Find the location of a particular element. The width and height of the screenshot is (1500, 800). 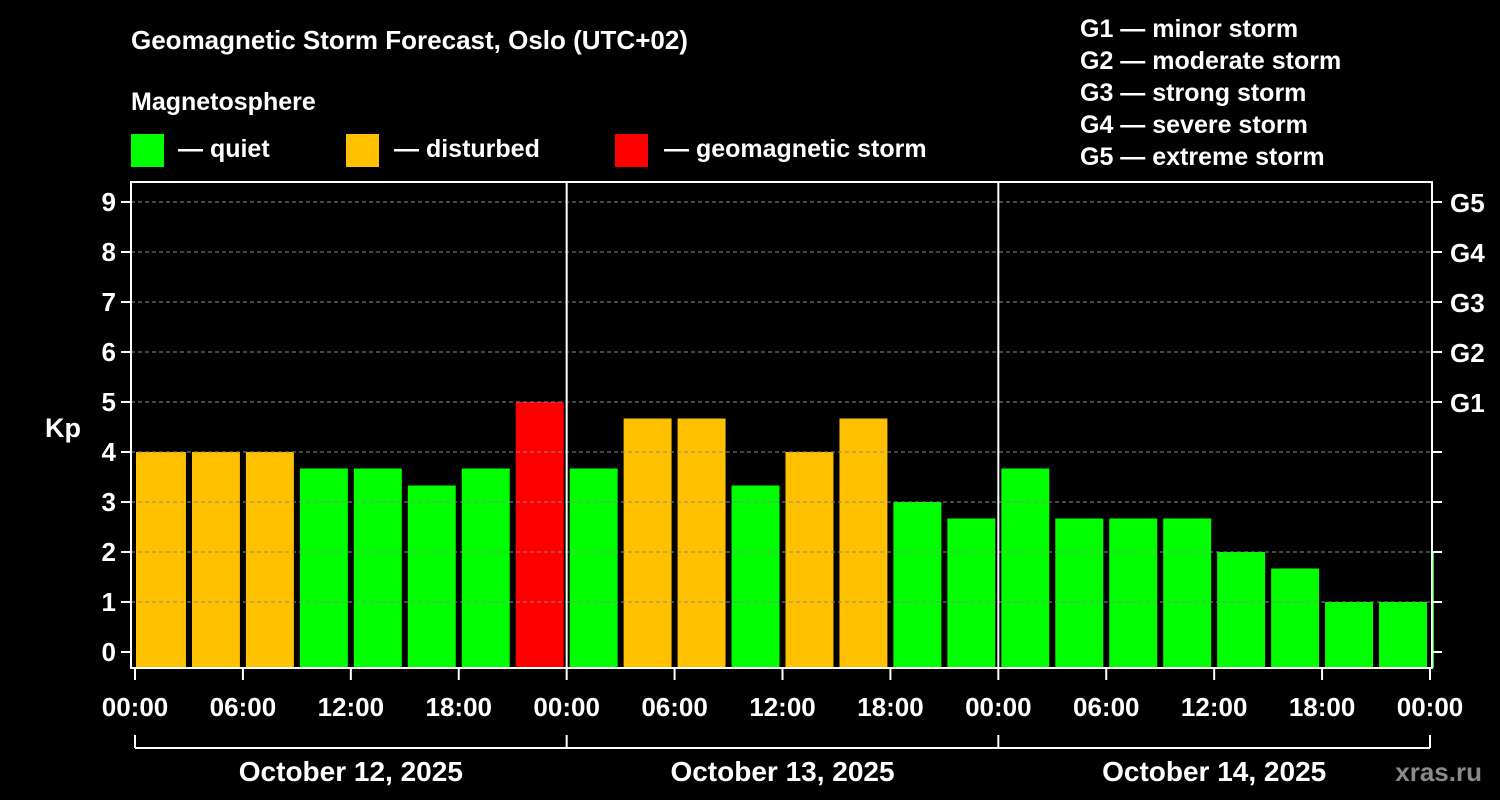

legend-label-quiet: — quiet is located at coordinates (224, 149).